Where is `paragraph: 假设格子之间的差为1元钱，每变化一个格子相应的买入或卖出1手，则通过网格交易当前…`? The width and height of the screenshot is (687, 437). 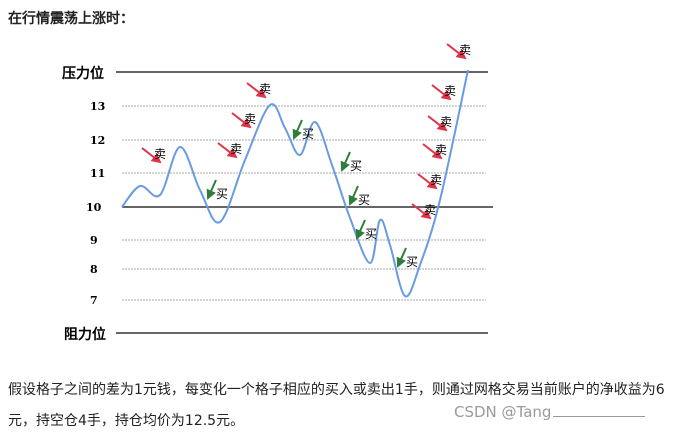
paragraph: 假设格子之间的差为1元钱，每变化一个格子相应的买入或卖出1手，则通过网格交易当前… is located at coordinates (336, 405).